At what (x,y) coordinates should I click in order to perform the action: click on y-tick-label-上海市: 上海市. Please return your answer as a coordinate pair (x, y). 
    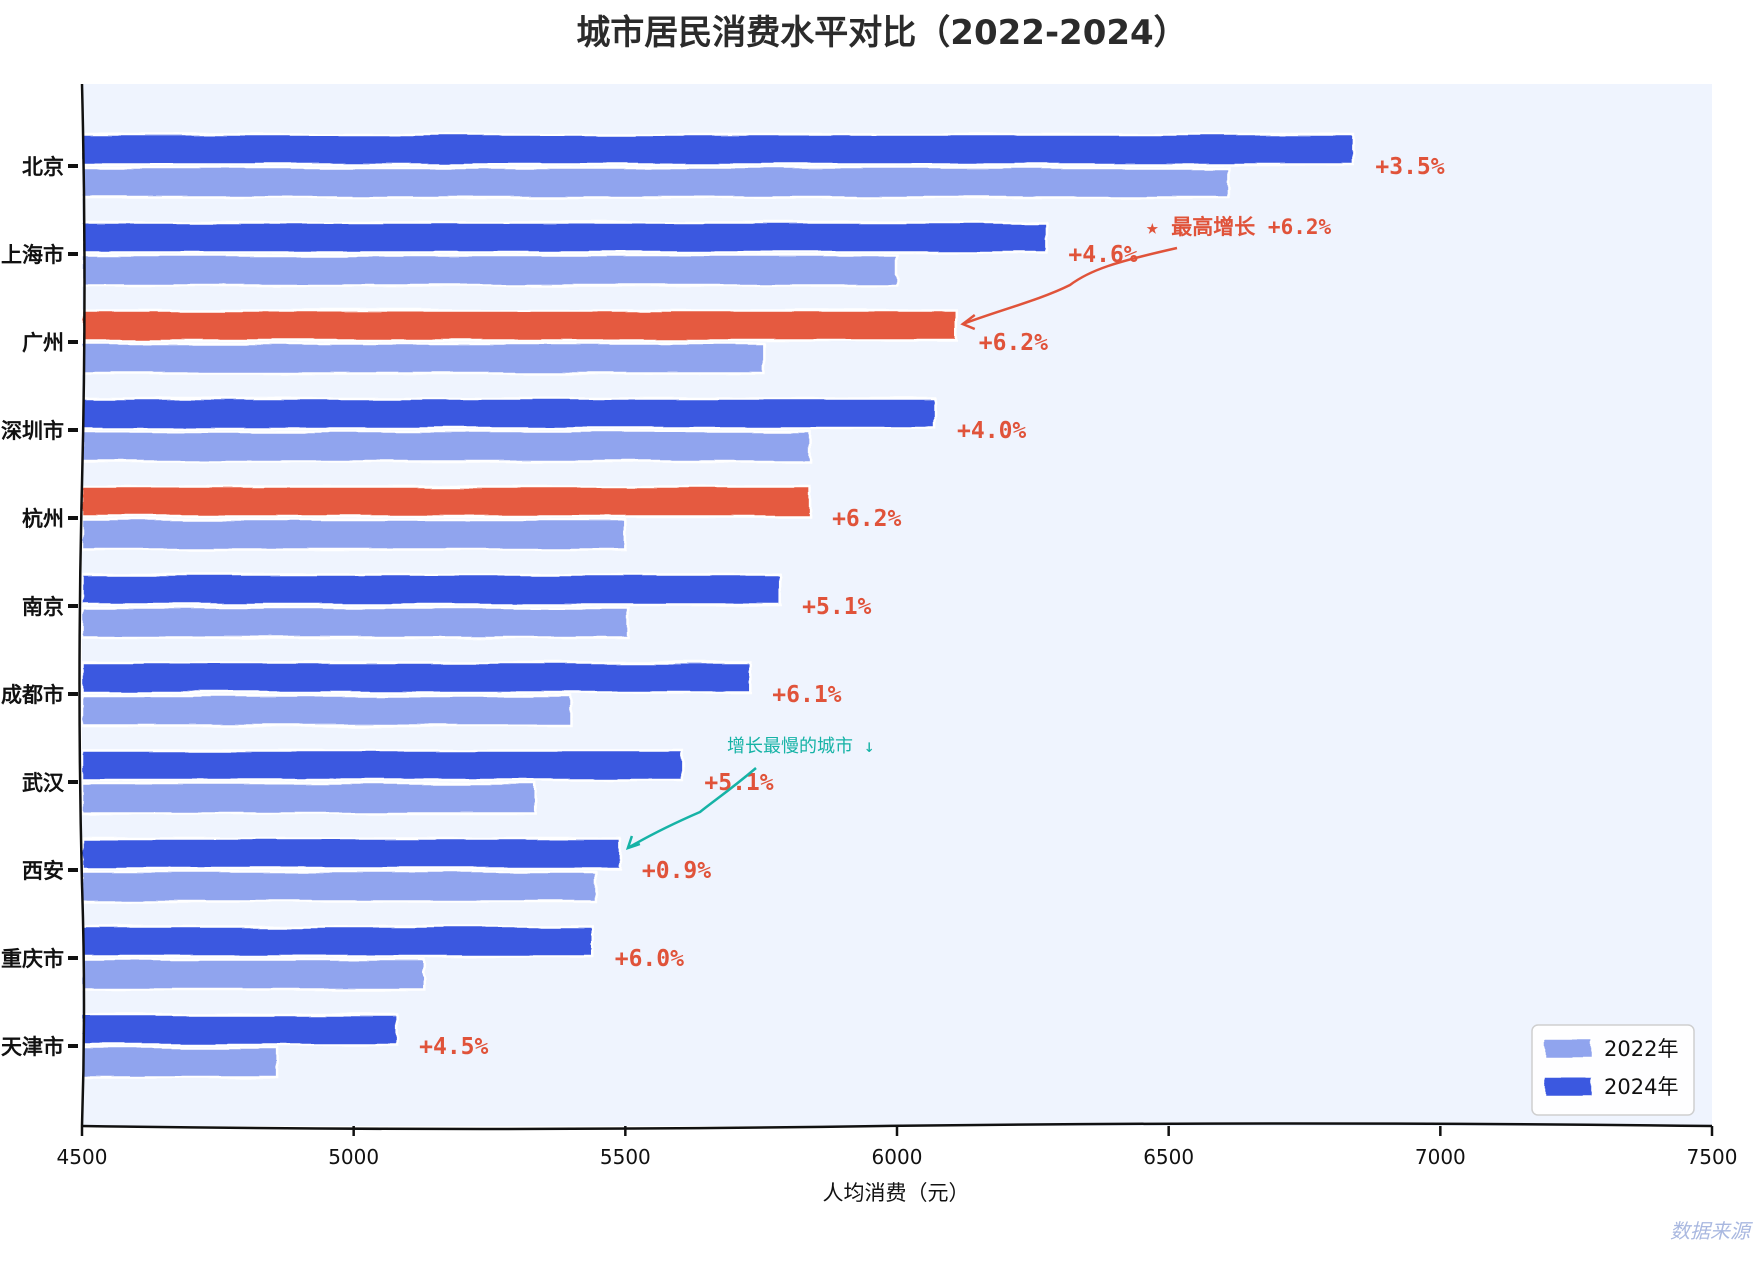
    Looking at the image, I should click on (32, 255).